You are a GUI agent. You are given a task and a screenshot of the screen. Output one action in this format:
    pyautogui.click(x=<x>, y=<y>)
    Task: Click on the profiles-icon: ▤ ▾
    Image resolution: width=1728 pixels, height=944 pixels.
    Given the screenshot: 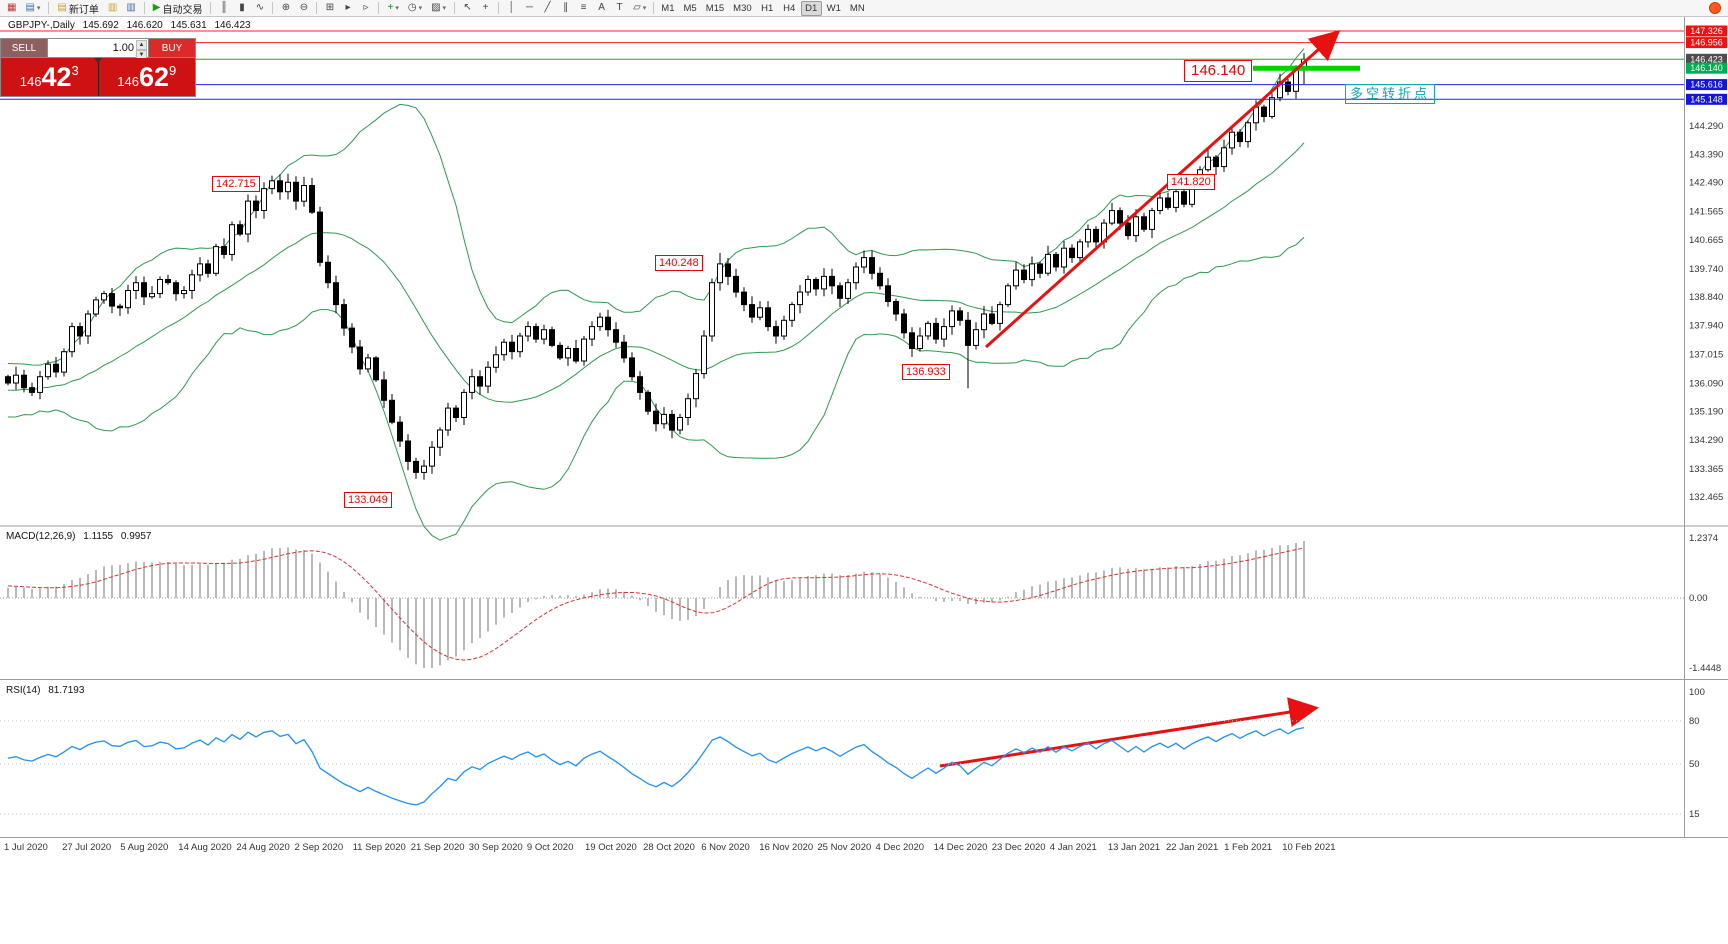 What is the action you would take?
    pyautogui.click(x=32, y=8)
    